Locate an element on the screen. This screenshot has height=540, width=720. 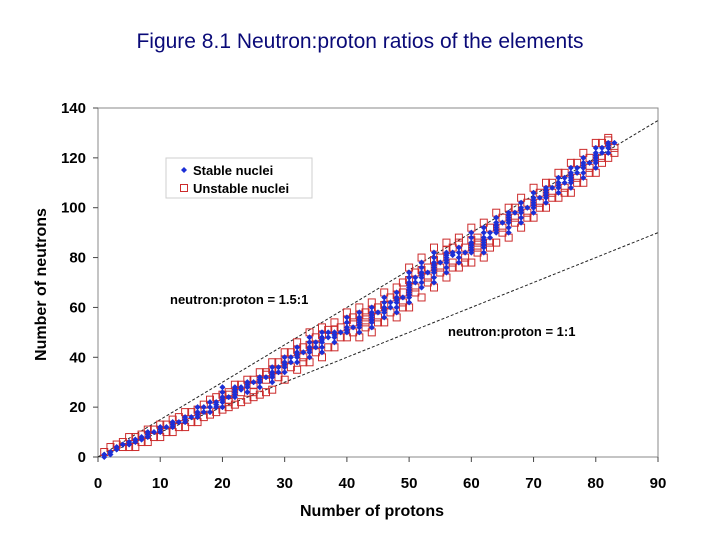
y-tick-label: 0 is located at coordinates (82, 457).